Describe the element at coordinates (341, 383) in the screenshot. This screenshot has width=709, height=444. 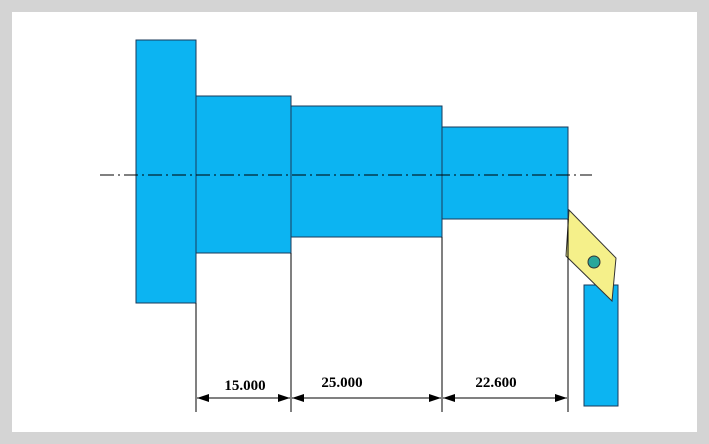
I see `dimension-label: 25.000` at that location.